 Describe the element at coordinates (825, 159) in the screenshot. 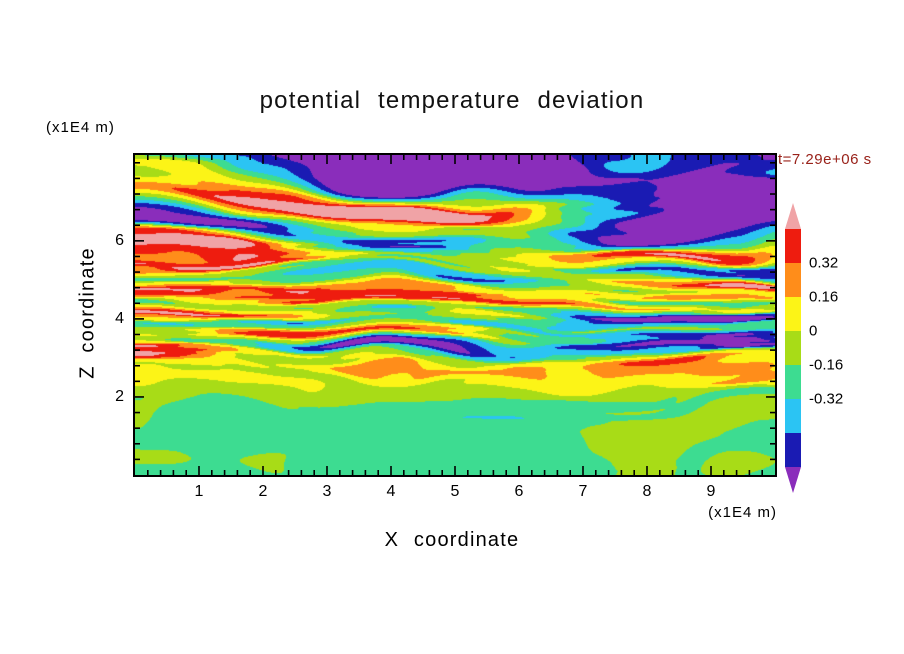

I see `time-annotation: t=7.29e+06 s` at that location.